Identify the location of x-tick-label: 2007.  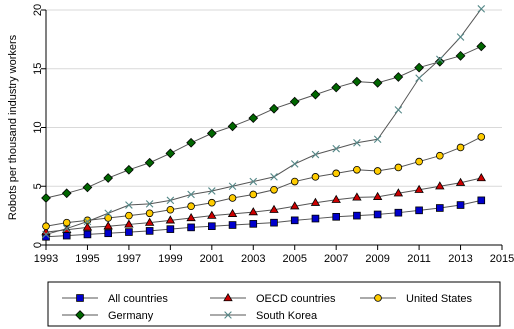
(336, 259).